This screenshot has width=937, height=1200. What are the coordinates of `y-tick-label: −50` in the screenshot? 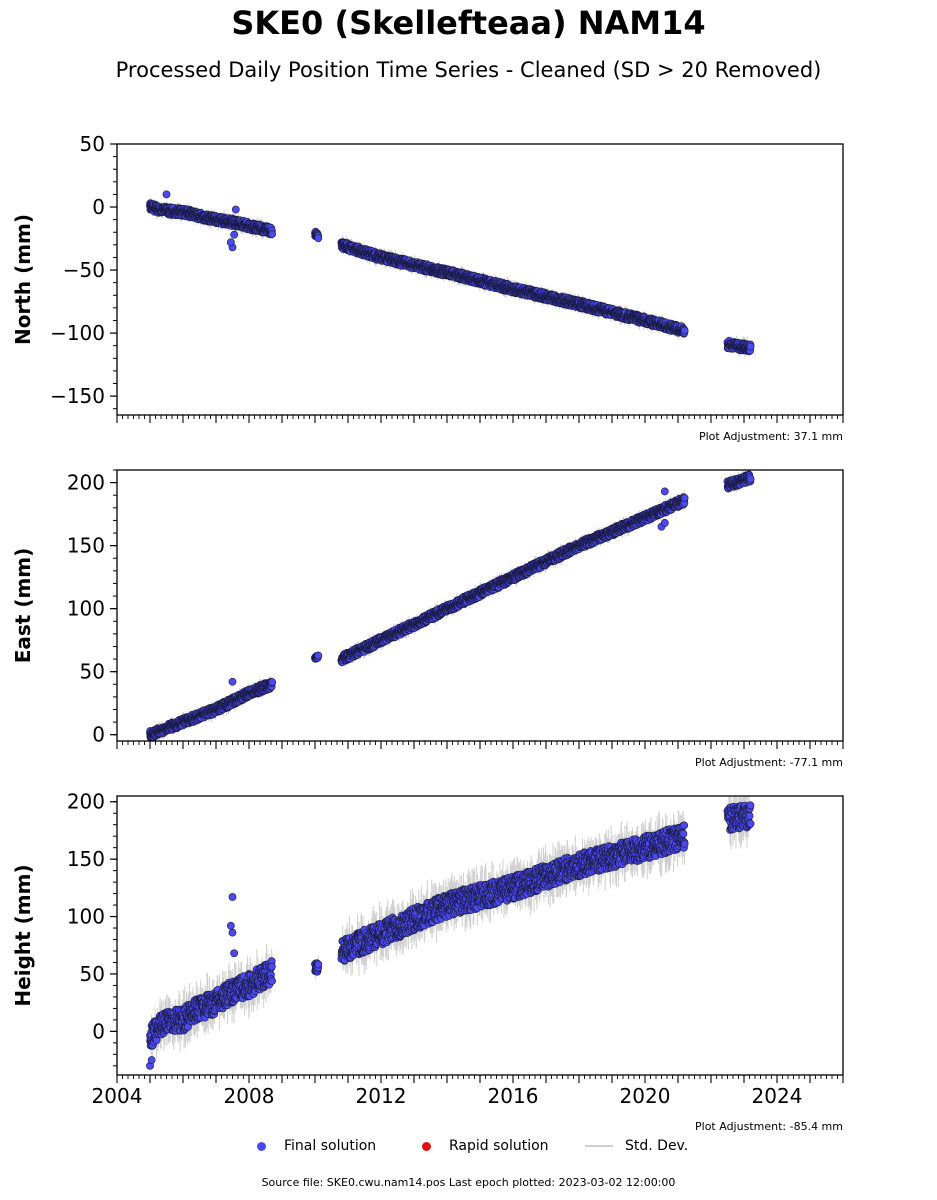 It's located at (84, 270).